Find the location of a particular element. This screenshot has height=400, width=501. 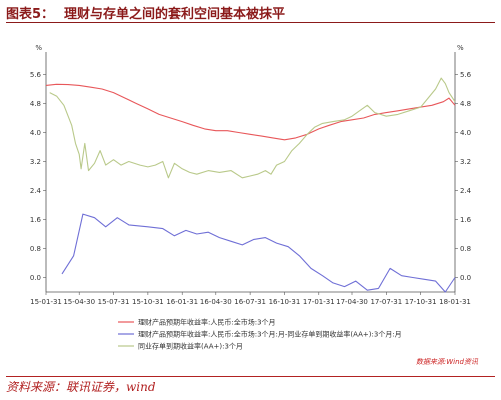

x-tick-label: 17-10-31 is located at coordinates (421, 302).